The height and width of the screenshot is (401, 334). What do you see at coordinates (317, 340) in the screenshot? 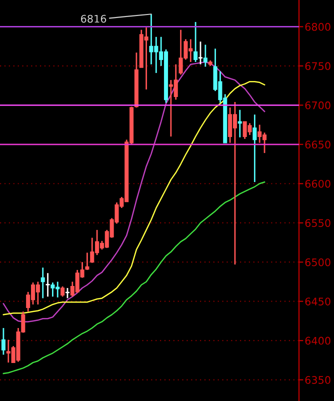
I see `y-tick-label: 6400` at bounding box center [317, 340].